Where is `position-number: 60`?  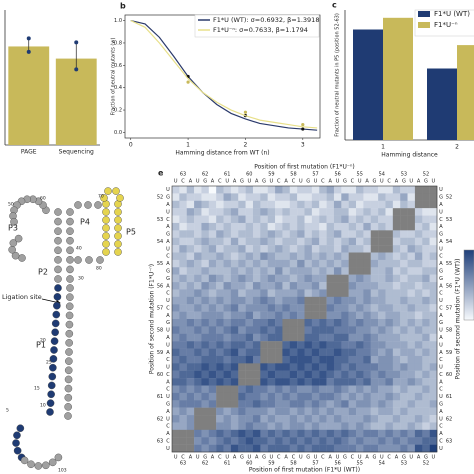
position-number: 60 is located at coordinates (43, 199).